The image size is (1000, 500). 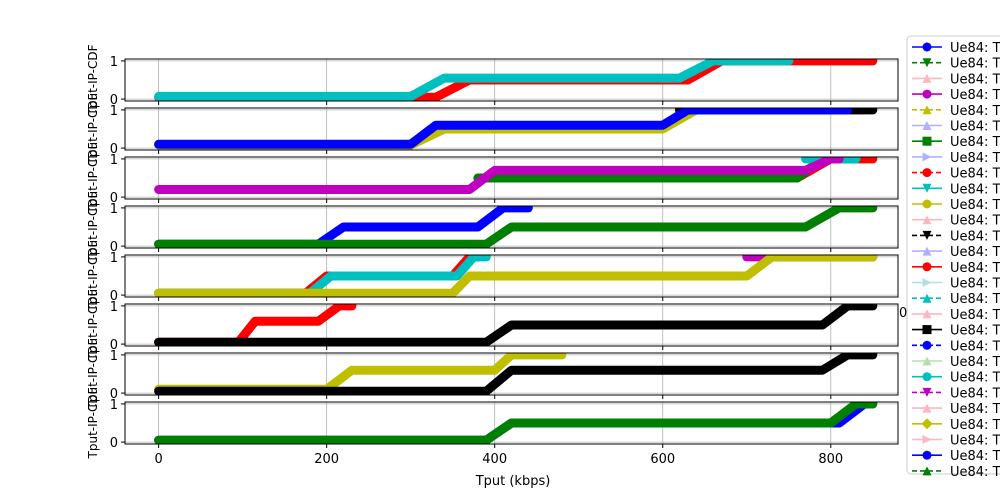 What do you see at coordinates (903, 313) in the screenshot?
I see `x-tick-label-partial: 0` at bounding box center [903, 313].